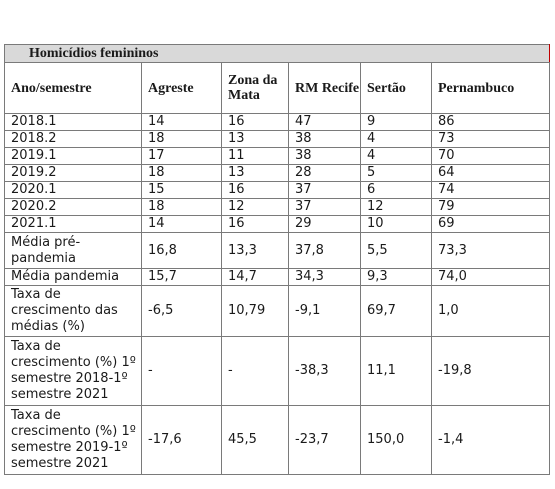 Image resolution: width=555 pixels, height=489 pixels. What do you see at coordinates (396, 224) in the screenshot?
I see `table-cell: 10` at bounding box center [396, 224].